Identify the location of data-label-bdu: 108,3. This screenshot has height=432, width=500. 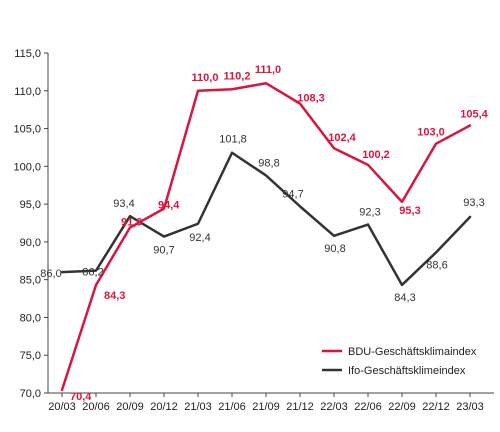
(311, 99).